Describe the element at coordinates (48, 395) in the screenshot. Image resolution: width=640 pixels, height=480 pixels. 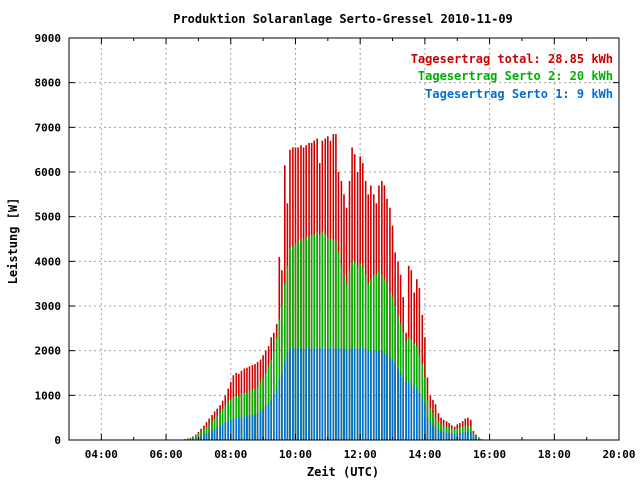
I see `y-tick-label: 1000` at that location.